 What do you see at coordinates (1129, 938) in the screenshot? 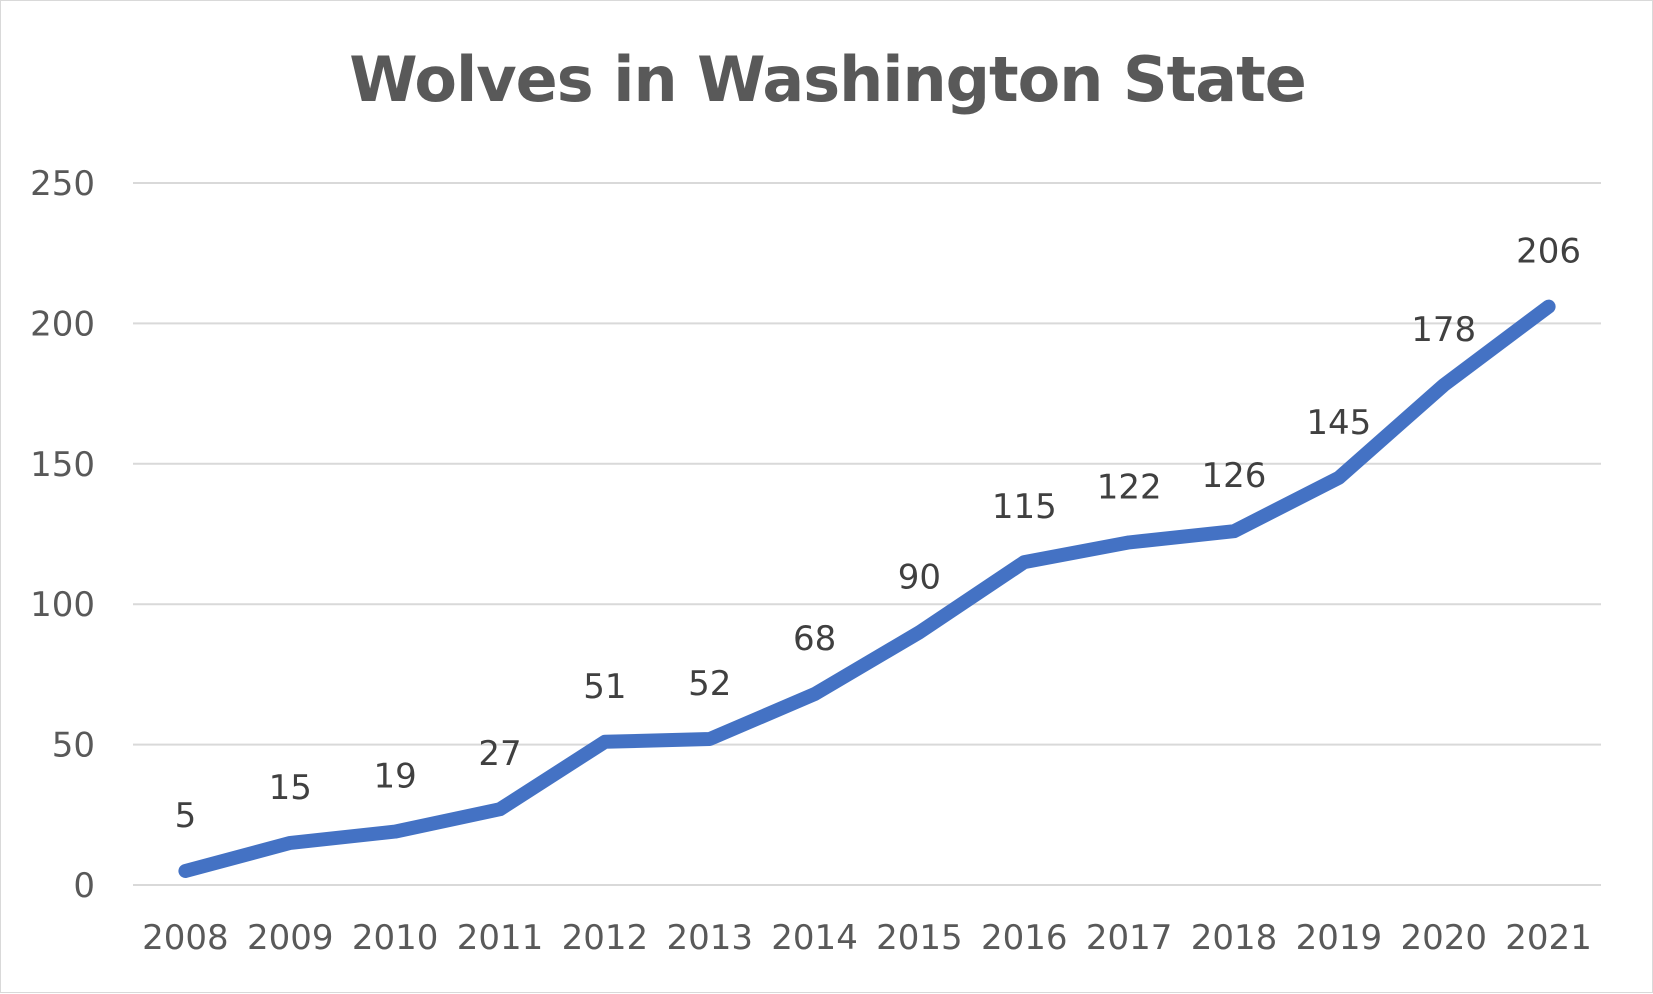
I see `x-tick-label: 2017` at bounding box center [1129, 938].